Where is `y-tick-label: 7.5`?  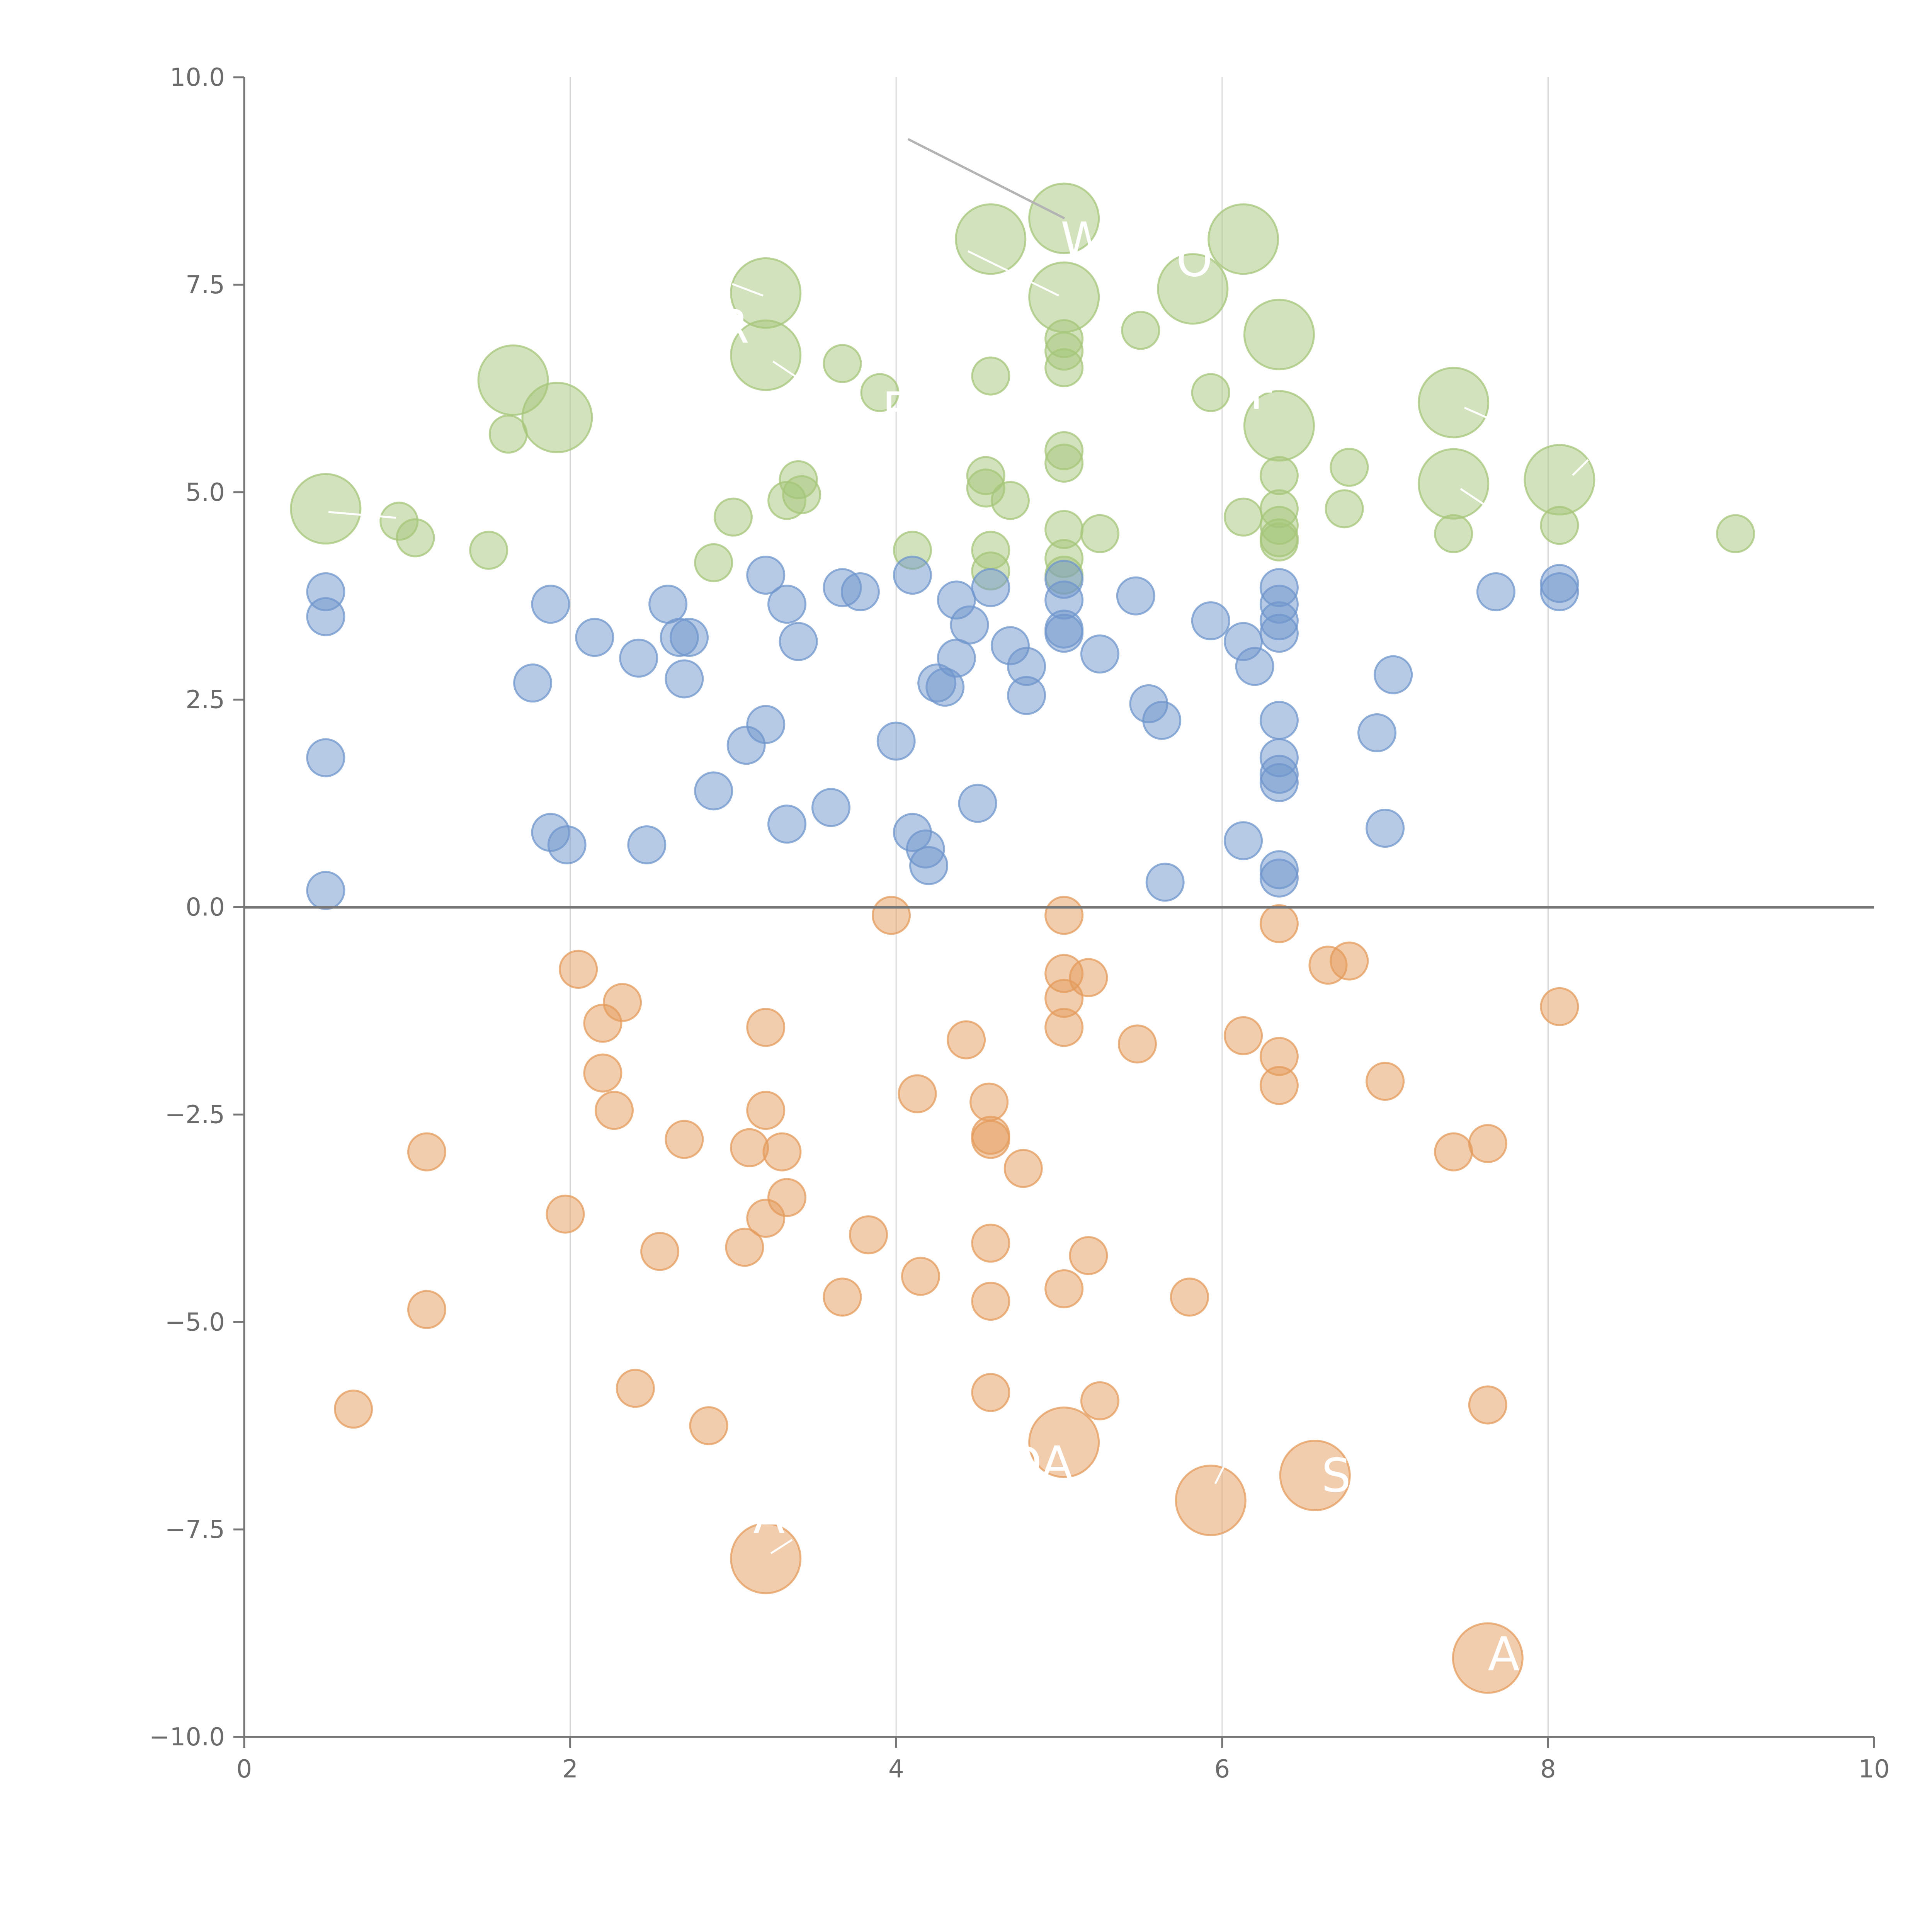 y-tick-label: 7.5 is located at coordinates (205, 285).